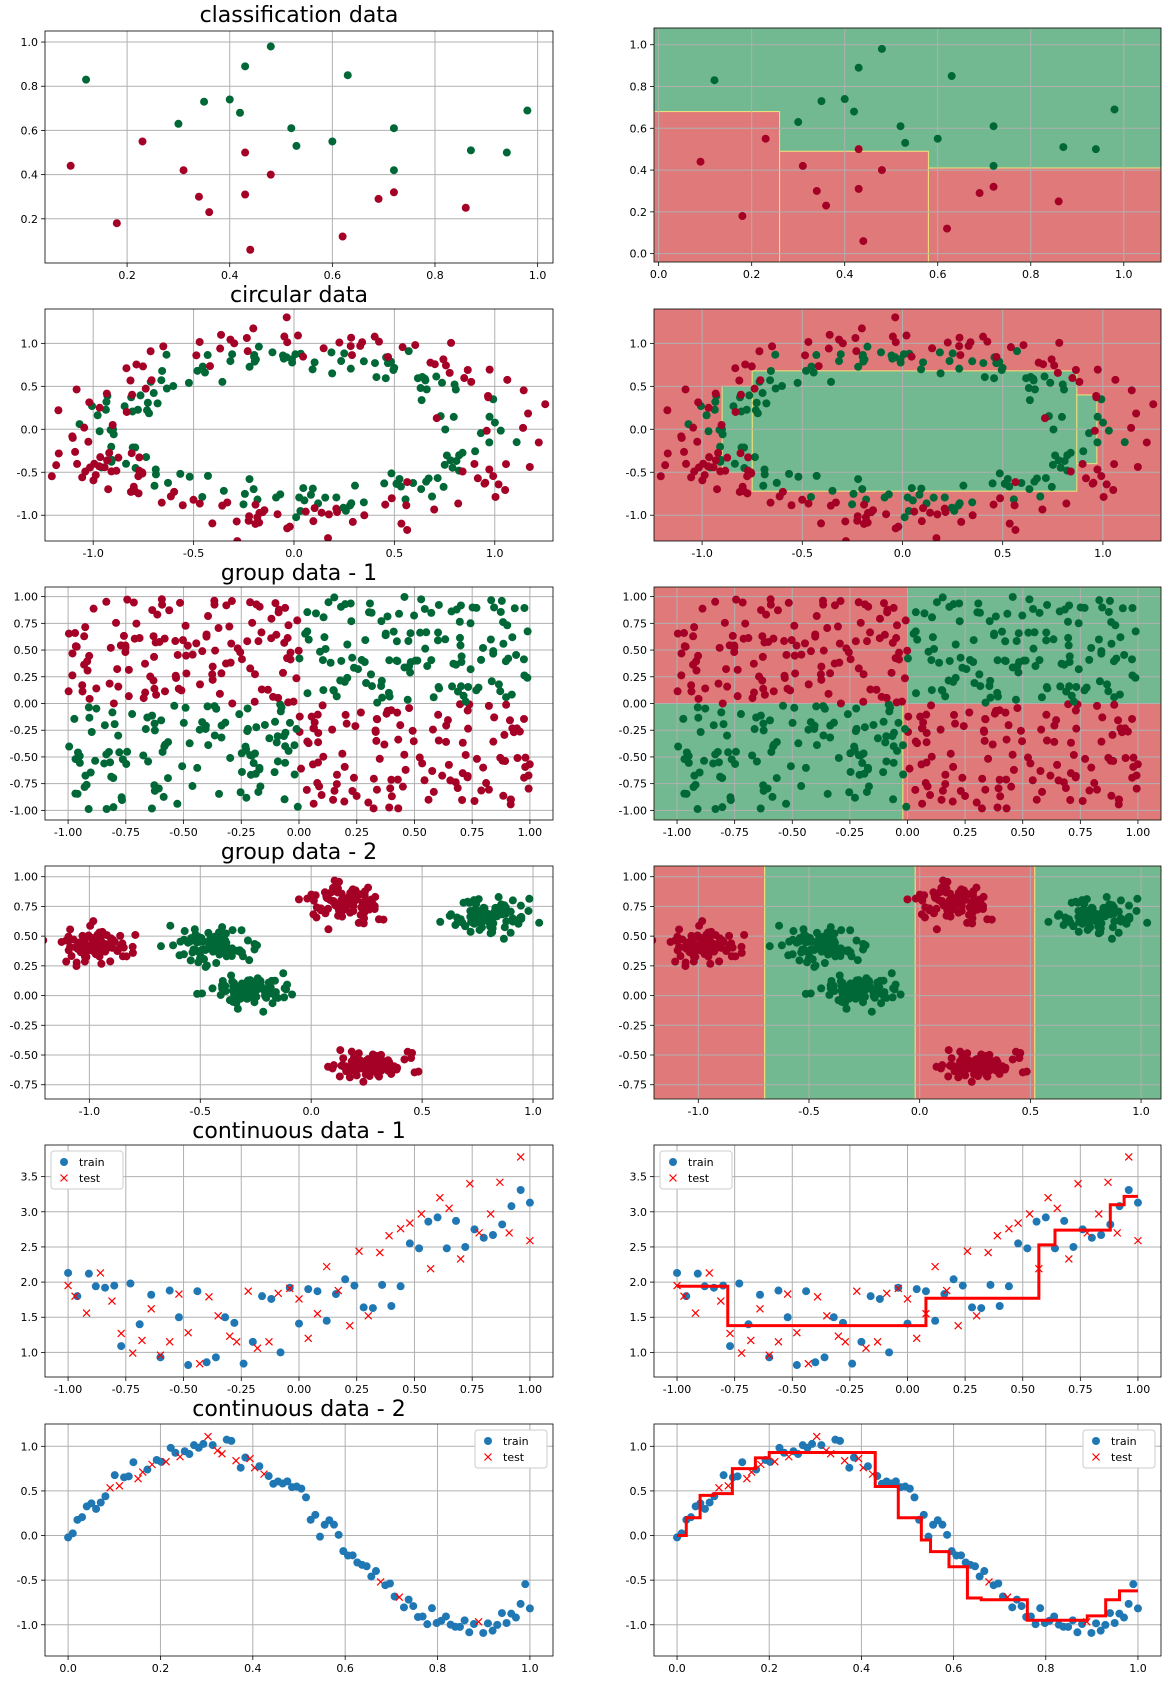 The image size is (1168, 1683). I want to click on x-tick-label: 0.0, so click(68, 1668).